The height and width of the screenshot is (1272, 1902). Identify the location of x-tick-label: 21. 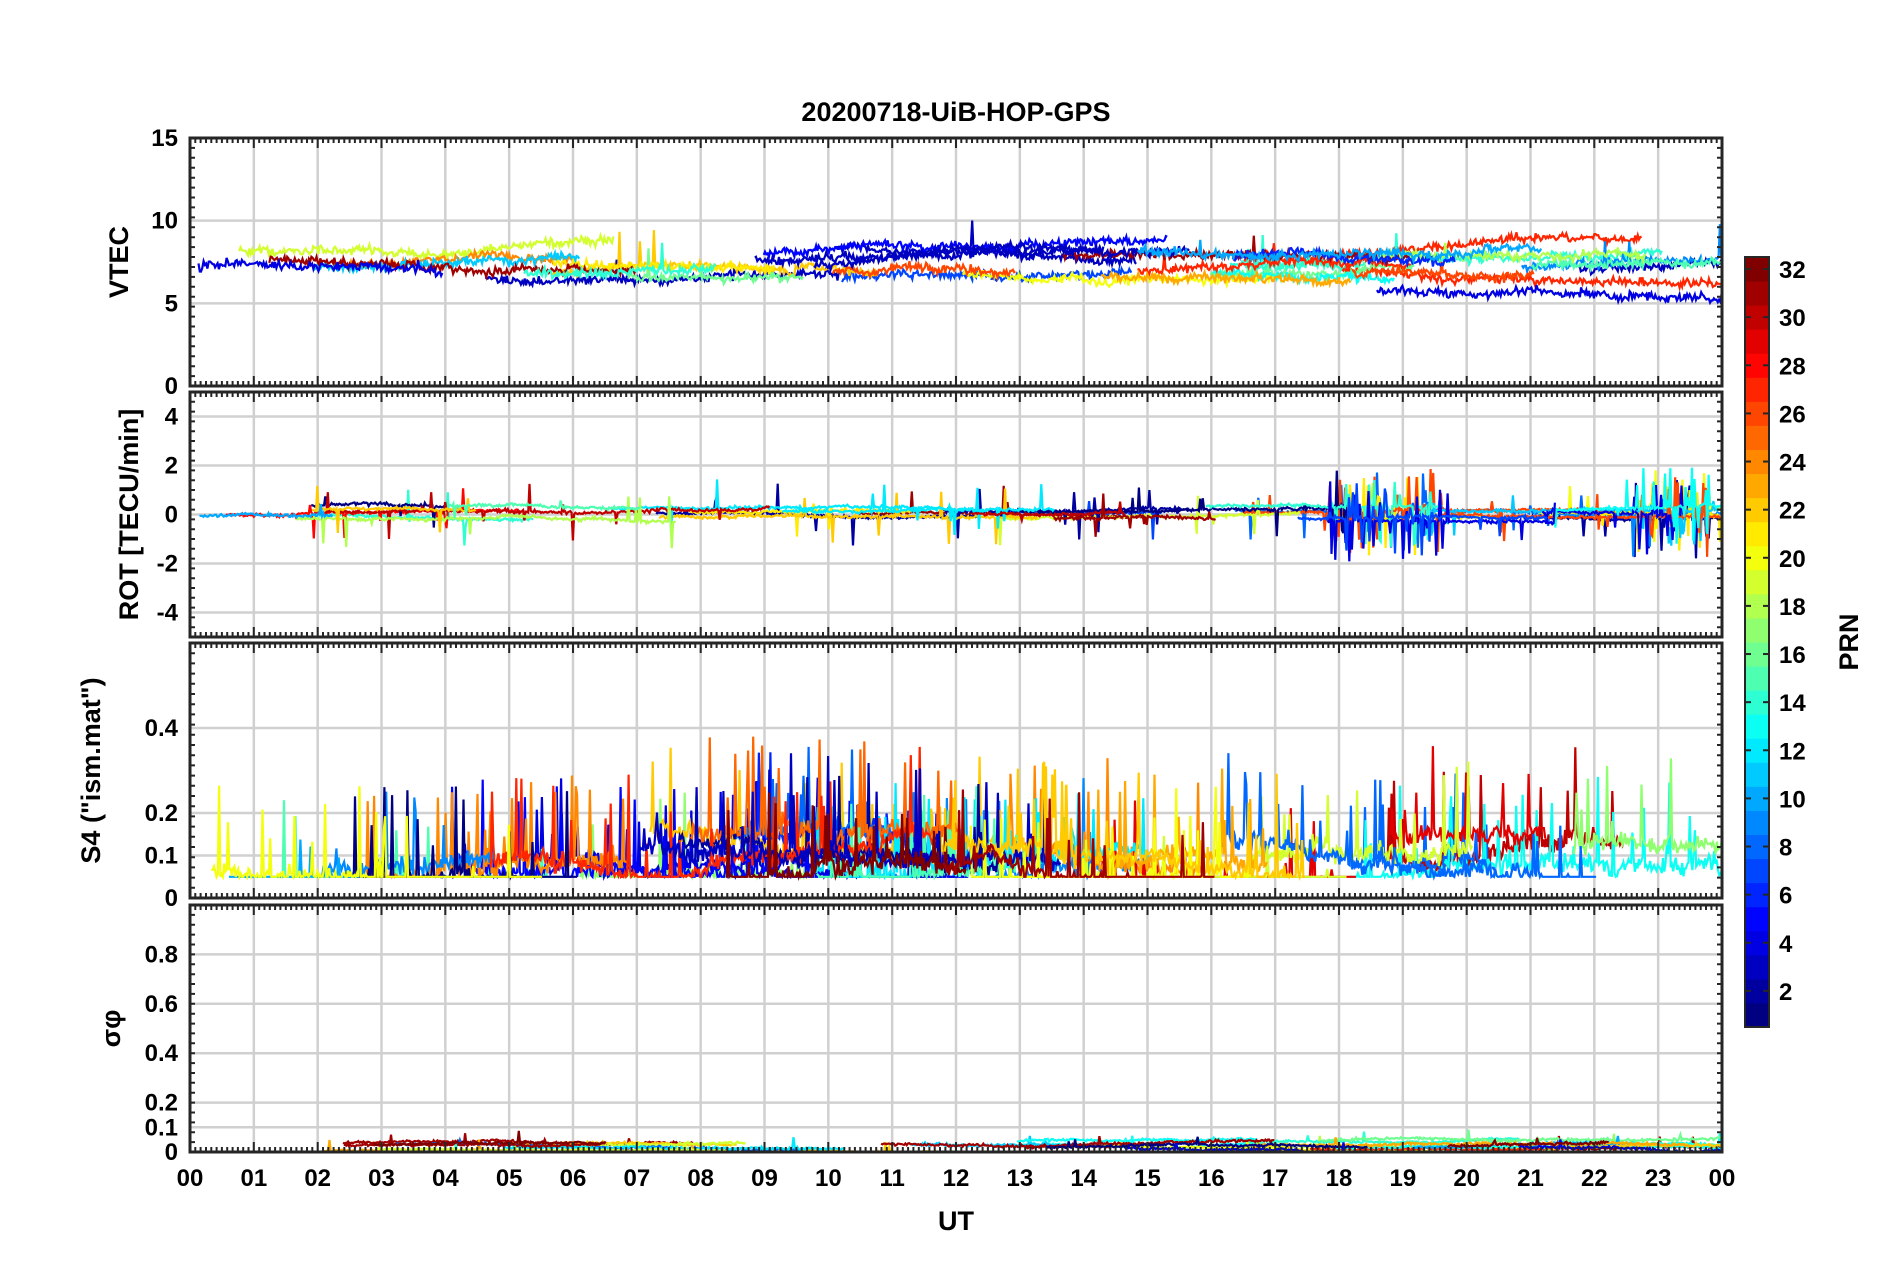
(1530, 1178).